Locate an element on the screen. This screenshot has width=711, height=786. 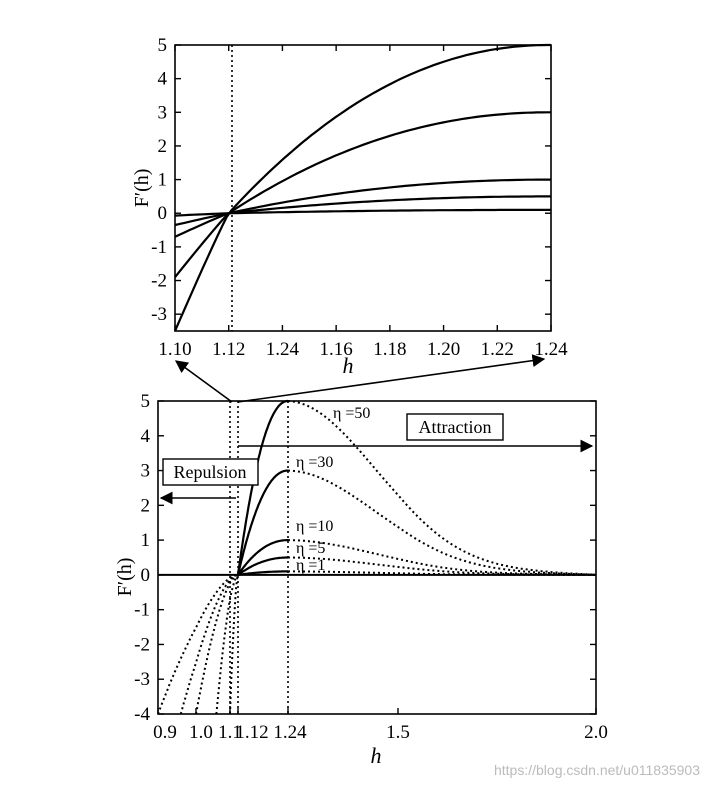
zoom-arrow-left is located at coordinates (203, 381).